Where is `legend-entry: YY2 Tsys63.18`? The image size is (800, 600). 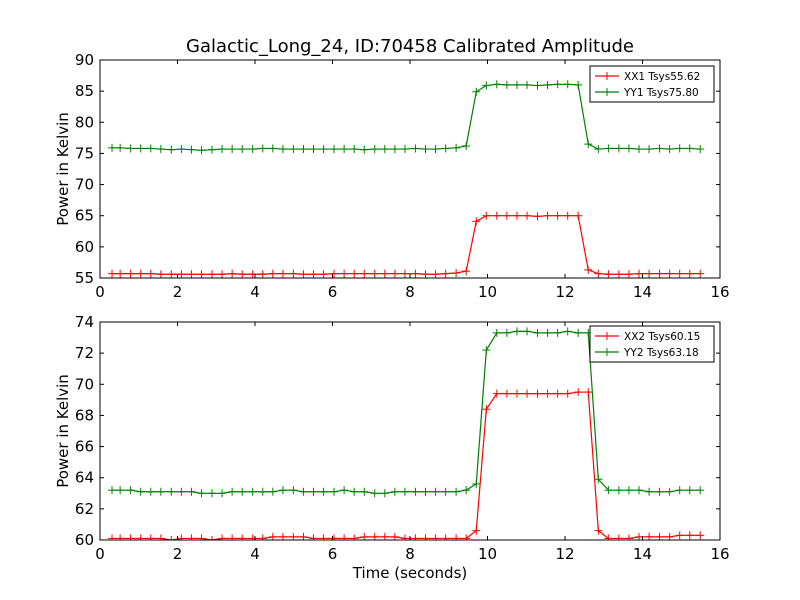
legend-entry: YY2 Tsys63.18 is located at coordinates (647, 353).